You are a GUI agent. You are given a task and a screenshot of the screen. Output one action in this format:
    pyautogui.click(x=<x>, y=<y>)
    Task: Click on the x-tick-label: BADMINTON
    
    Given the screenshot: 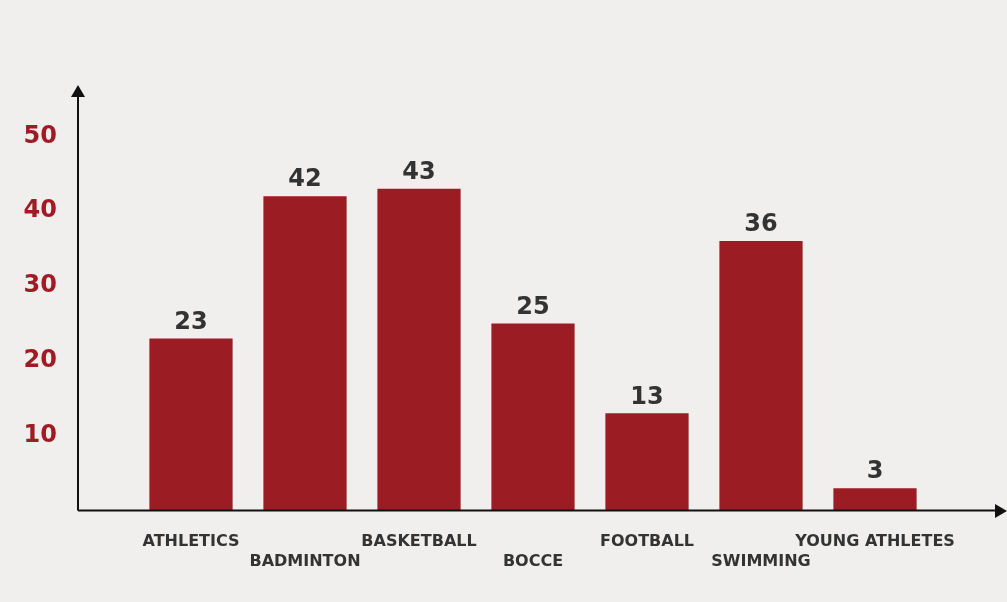 What is the action you would take?
    pyautogui.click(x=305, y=560)
    